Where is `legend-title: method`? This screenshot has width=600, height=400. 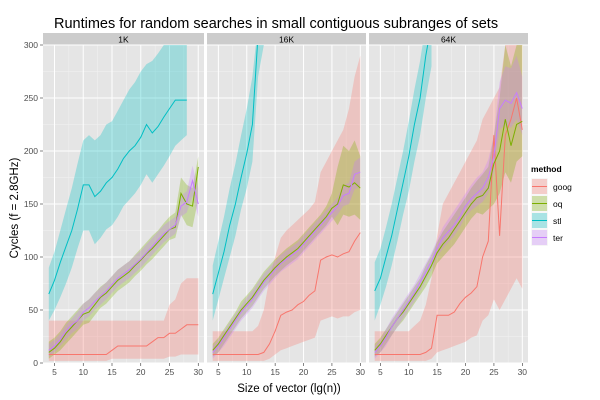
legend-title: method is located at coordinates (546, 169).